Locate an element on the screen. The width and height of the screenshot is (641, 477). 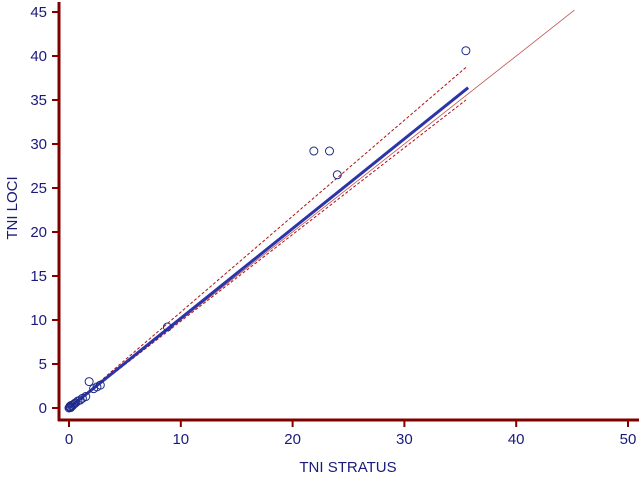
x-tick-label-20: 20 is located at coordinates (292, 439).